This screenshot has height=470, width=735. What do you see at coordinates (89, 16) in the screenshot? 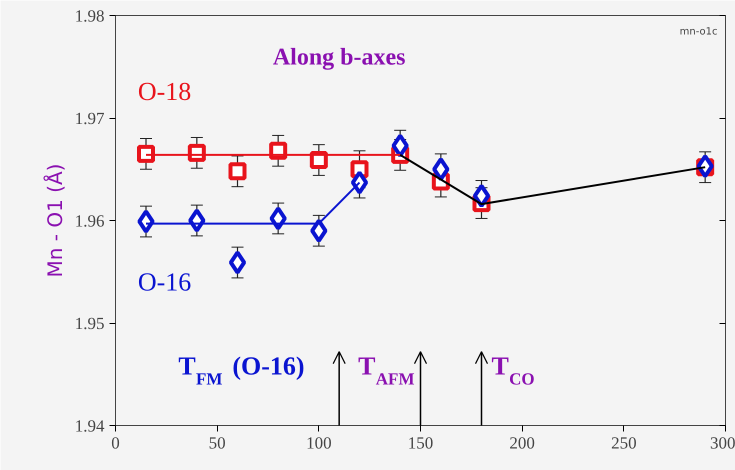
I see `y-tick-label: 1.98` at bounding box center [89, 16].